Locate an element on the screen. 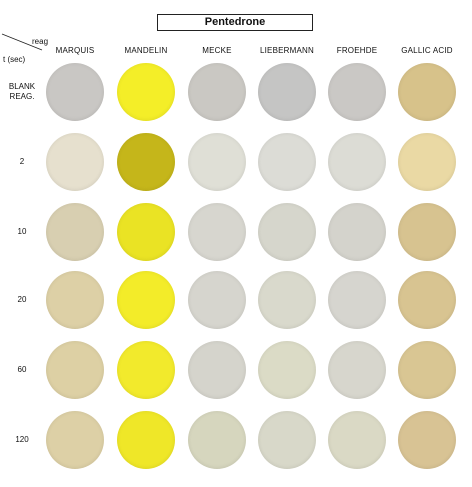 The width and height of the screenshot is (472, 487). row-label: BLANK REAG. is located at coordinates (22, 92).